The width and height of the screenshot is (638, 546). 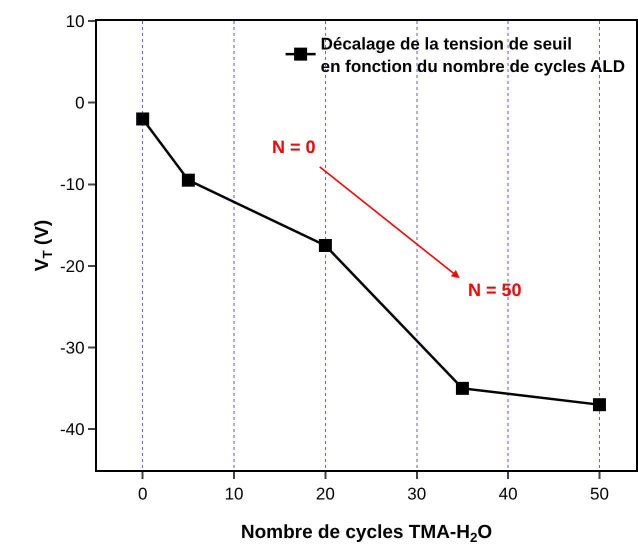 I want to click on x-tick-label: 20, so click(x=325, y=494).